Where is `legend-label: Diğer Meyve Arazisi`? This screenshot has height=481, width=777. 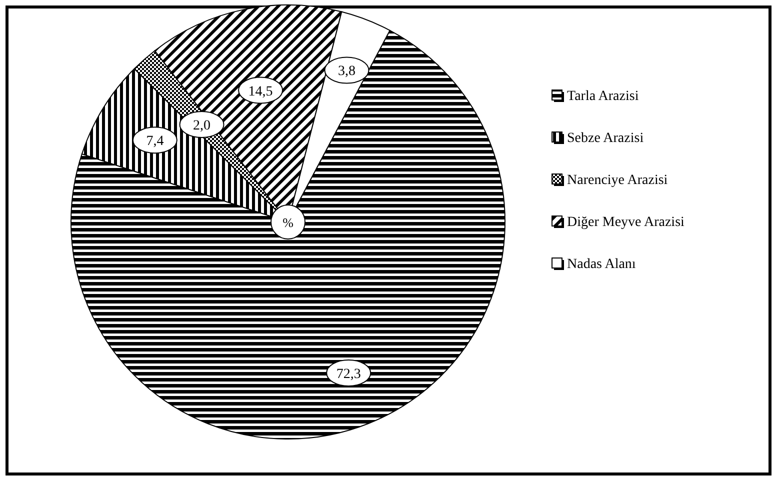
legend-label: Diğer Meyve Arazisi is located at coordinates (626, 222).